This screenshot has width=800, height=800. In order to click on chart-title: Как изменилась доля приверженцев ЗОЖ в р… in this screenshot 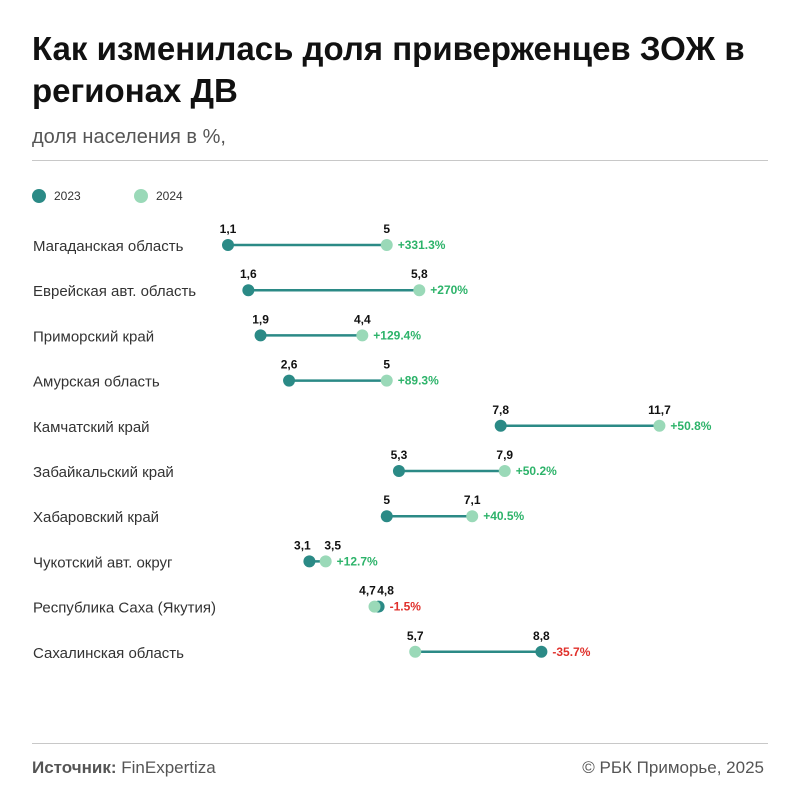, I will do `click(388, 69)`.